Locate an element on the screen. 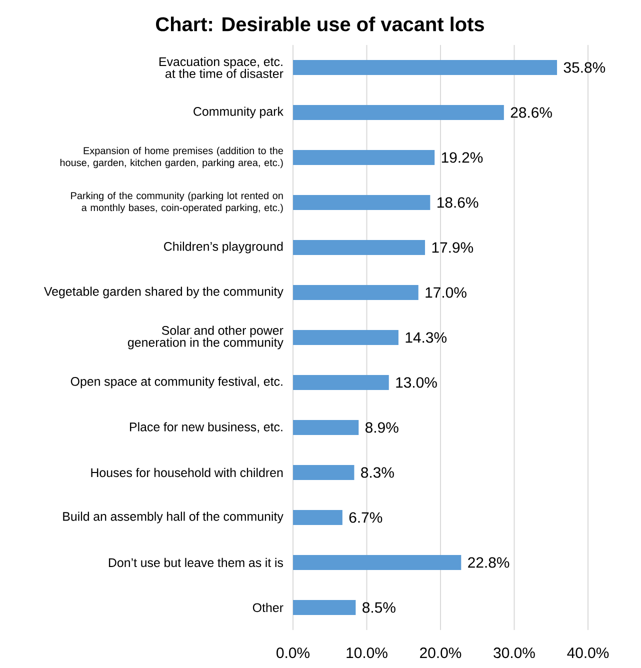 The image size is (641, 668). data-label: 8.5% is located at coordinates (379, 607).